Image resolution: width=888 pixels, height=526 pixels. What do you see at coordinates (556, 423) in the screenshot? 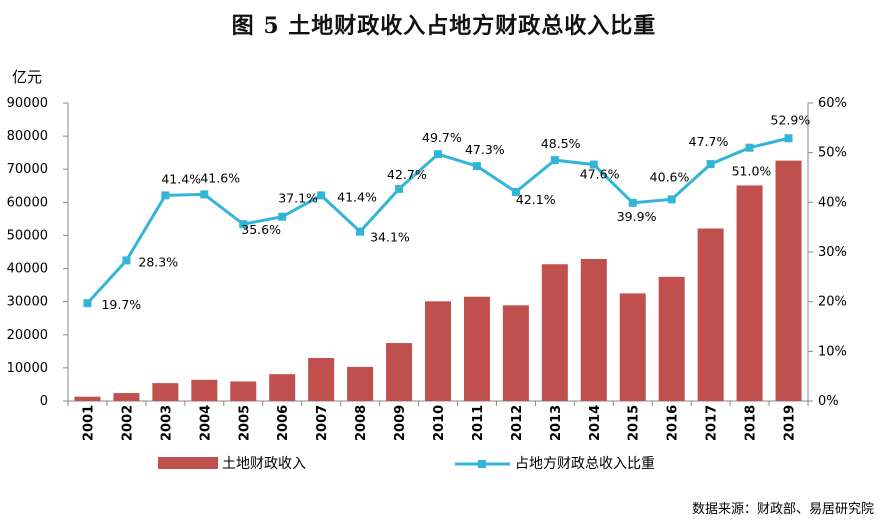
I see `x-tick-label: 2013` at bounding box center [556, 423].